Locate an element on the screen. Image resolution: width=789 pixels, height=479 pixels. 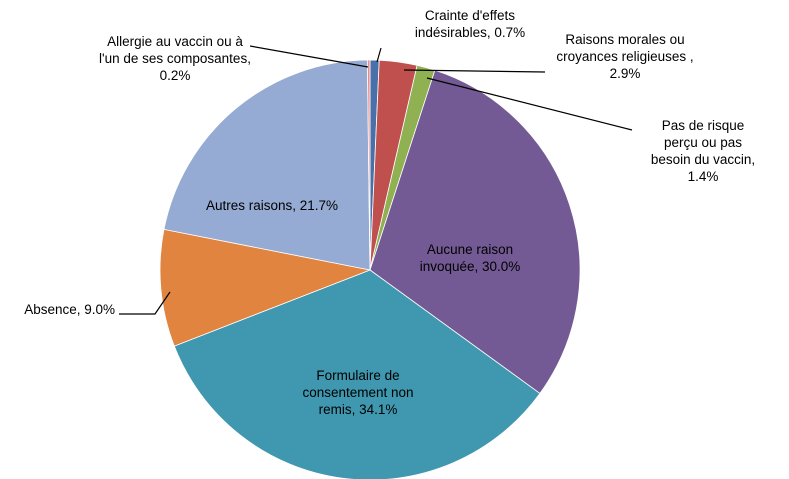
label-line: l'un de ses composantes, is located at coordinates (175, 58).